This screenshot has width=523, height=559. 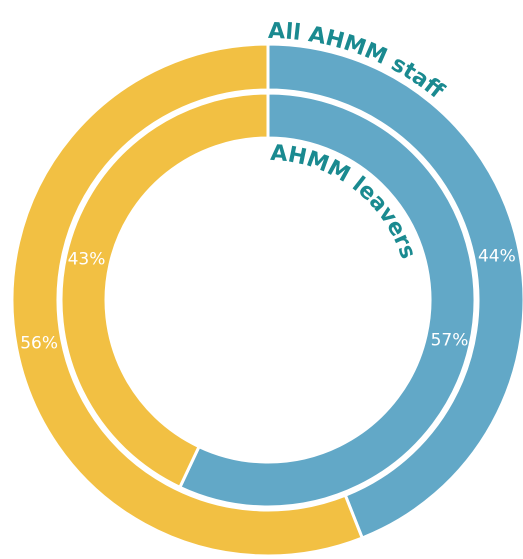 What do you see at coordinates (39, 344) in the screenshot?
I see `value-label: 56%` at bounding box center [39, 344].